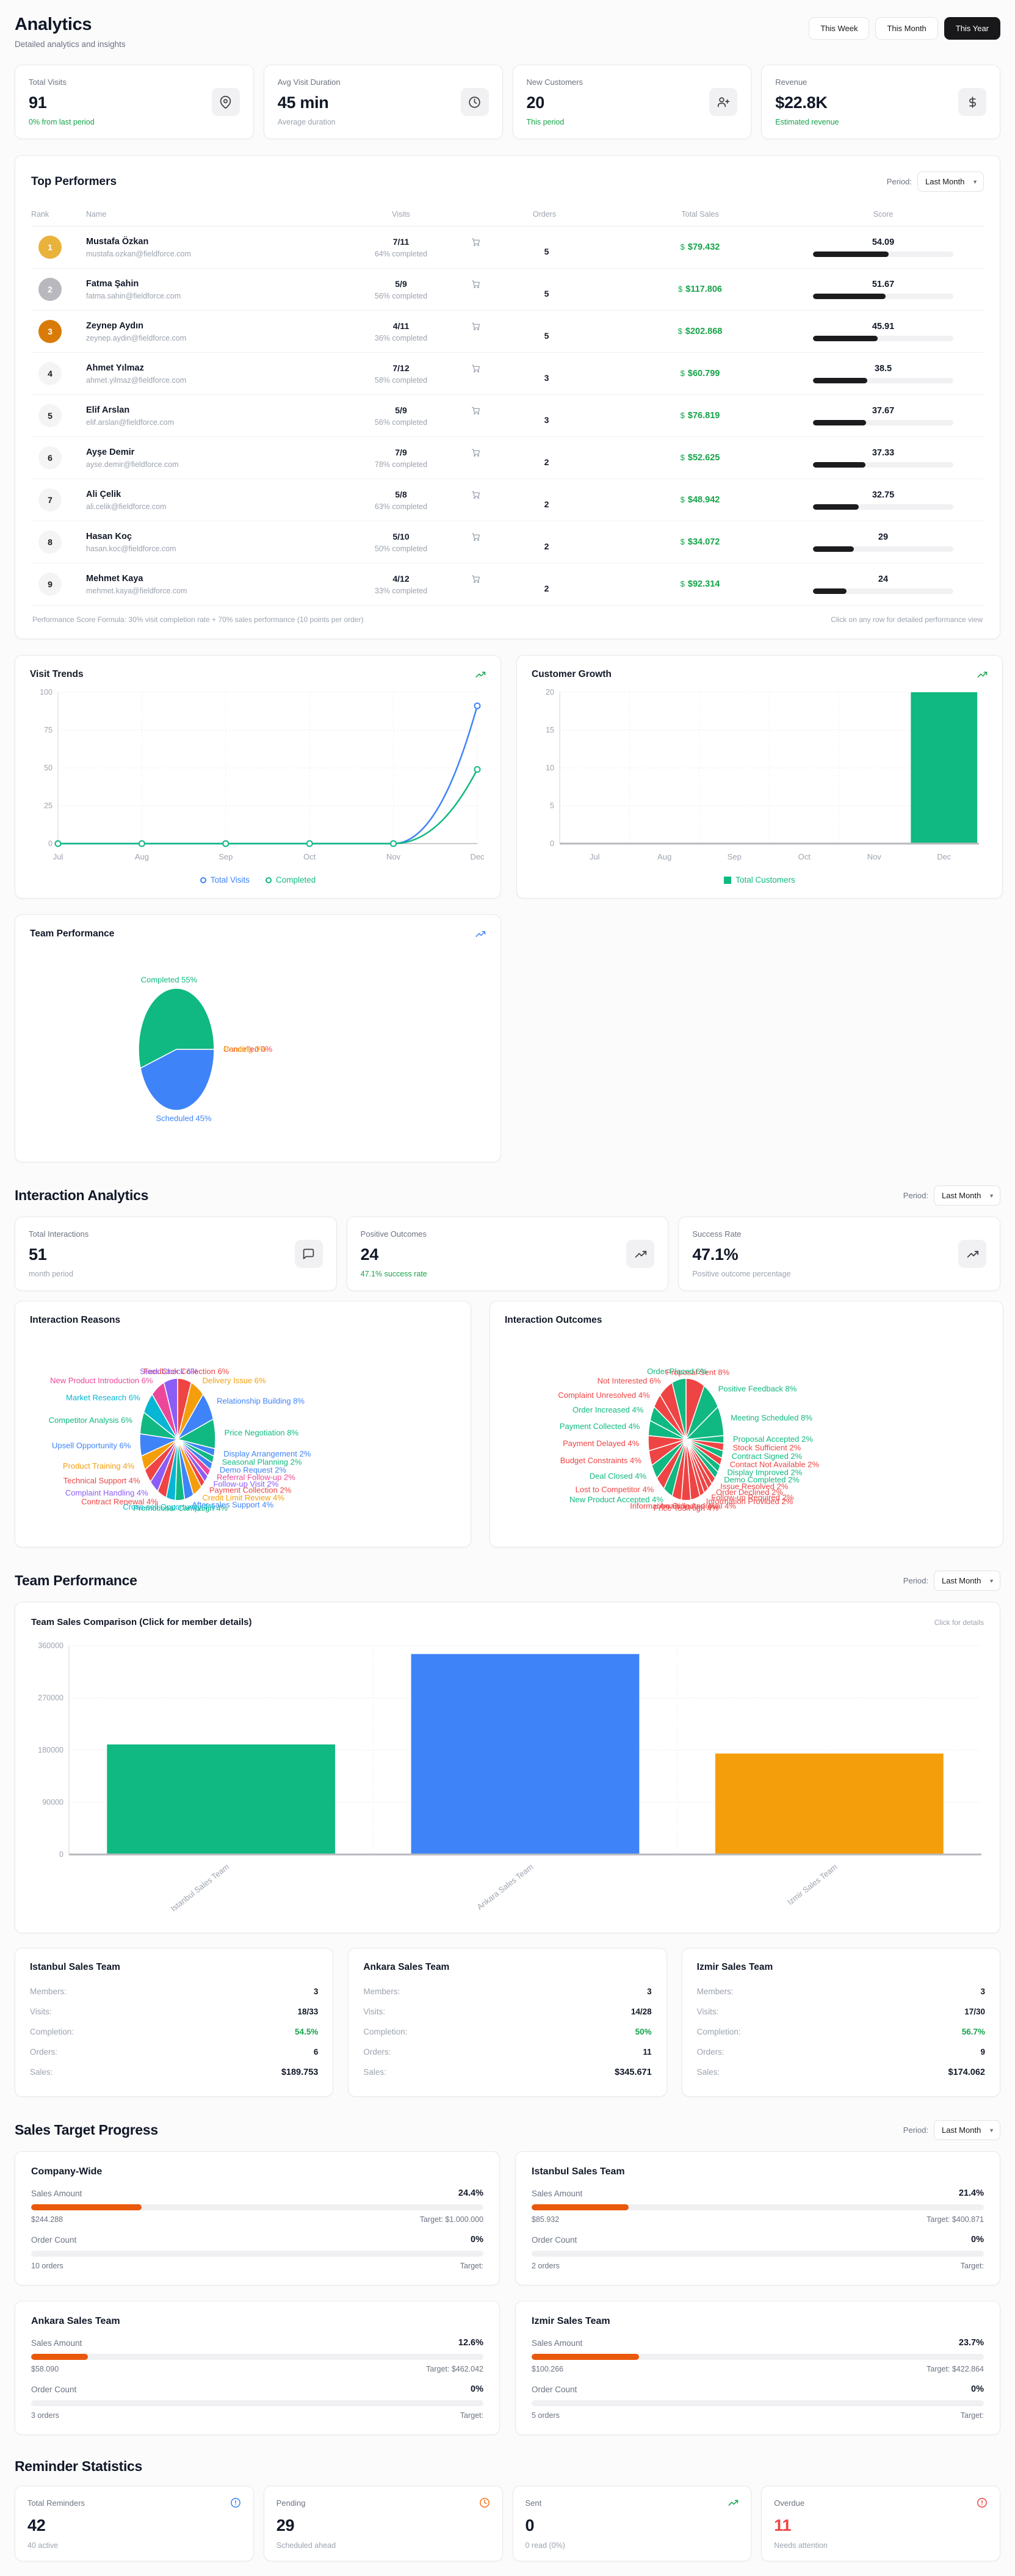 This screenshot has height=2576, width=1015. Describe the element at coordinates (41, 2011) in the screenshot. I see `team-stat-label: Visits:` at that location.